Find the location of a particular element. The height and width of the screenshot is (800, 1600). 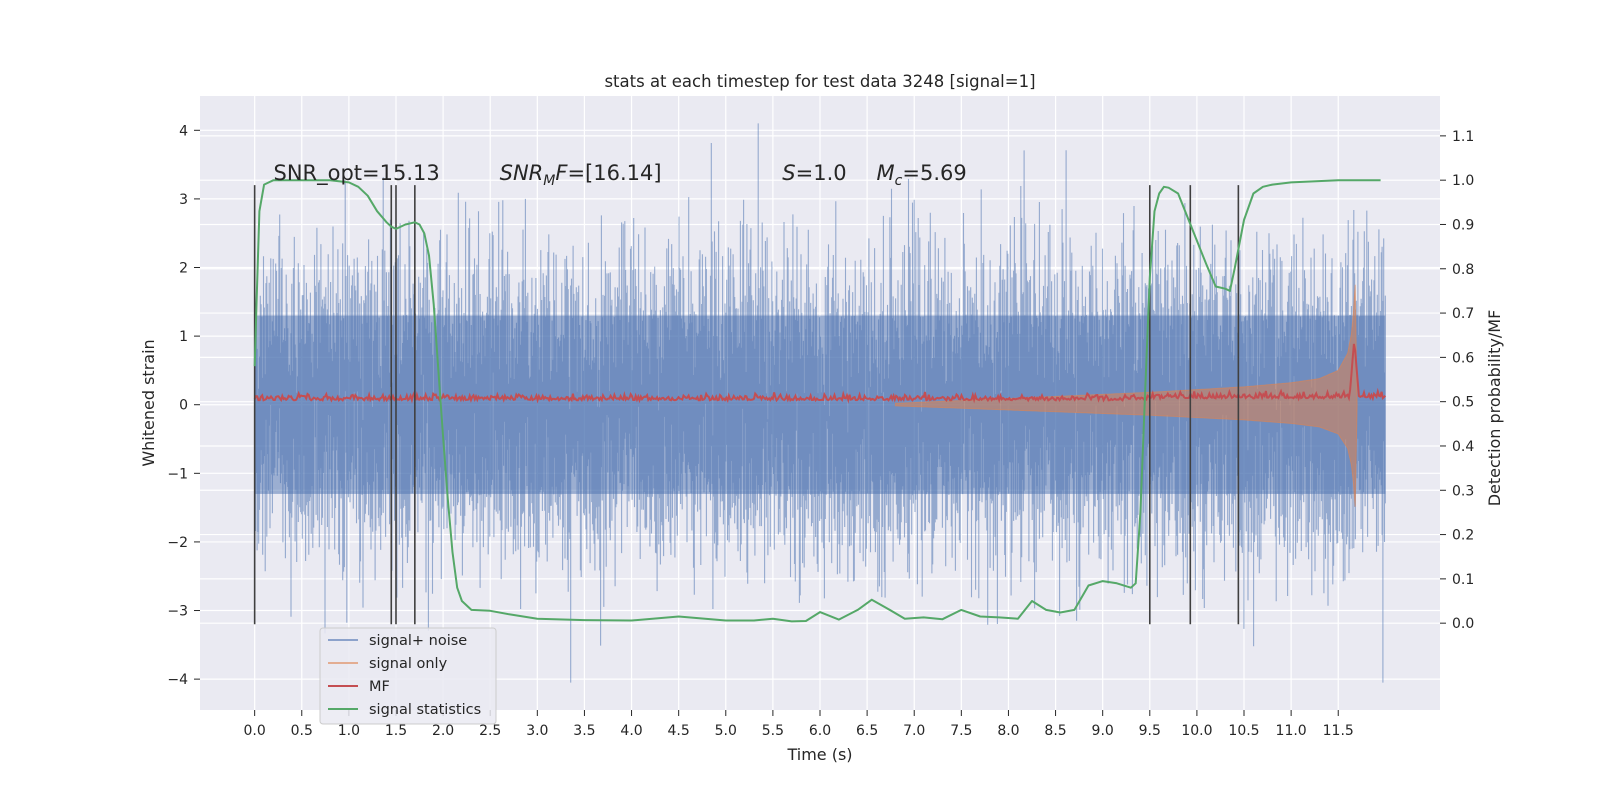

bottom-tick-label-5: 2.5 is located at coordinates (490, 731).